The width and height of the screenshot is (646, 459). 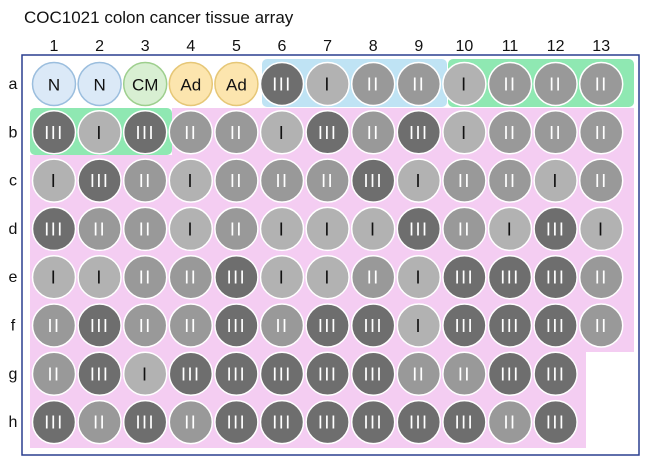 I want to click on row-labels: a b c d e f g h, so click(x=13, y=253).